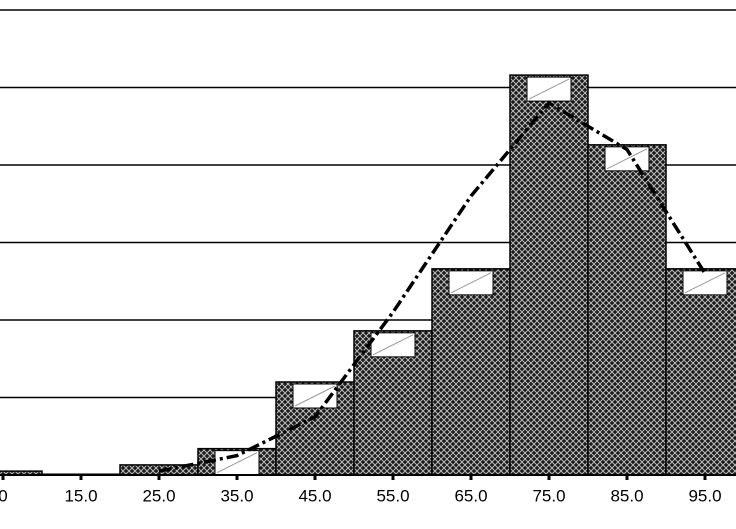  What do you see at coordinates (4, 495) in the screenshot?
I see `x-tick-label: 0` at bounding box center [4, 495].